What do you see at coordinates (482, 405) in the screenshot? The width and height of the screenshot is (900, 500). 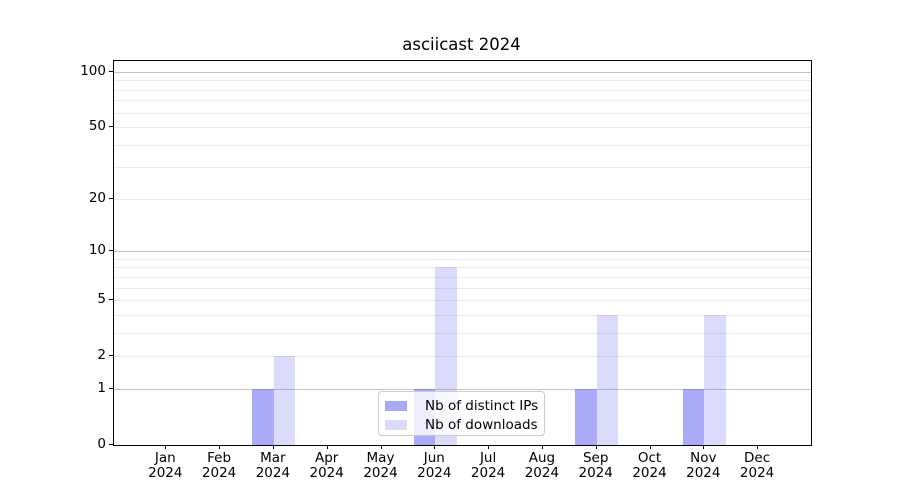 I see `legend-label-distinct-ips: Nb of distinct IPs` at bounding box center [482, 405].